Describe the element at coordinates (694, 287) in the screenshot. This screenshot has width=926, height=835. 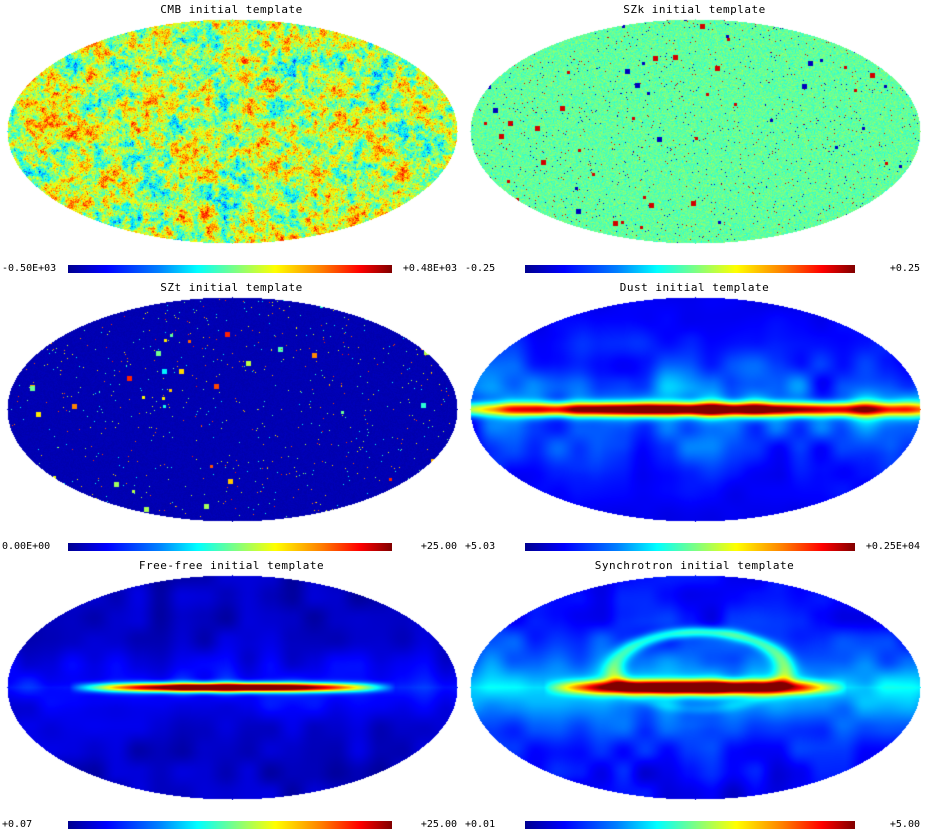
I see `panel-title: Dust initial template` at that location.